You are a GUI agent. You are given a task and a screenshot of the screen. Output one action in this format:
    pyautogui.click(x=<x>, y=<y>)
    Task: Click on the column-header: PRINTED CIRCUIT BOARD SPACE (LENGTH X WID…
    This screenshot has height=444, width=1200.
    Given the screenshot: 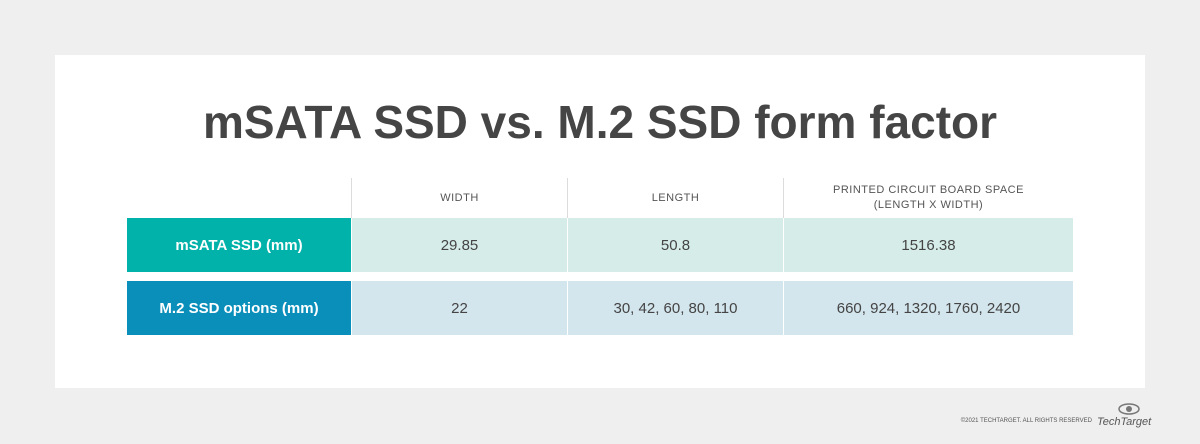 What is the action you would take?
    pyautogui.click(x=928, y=198)
    